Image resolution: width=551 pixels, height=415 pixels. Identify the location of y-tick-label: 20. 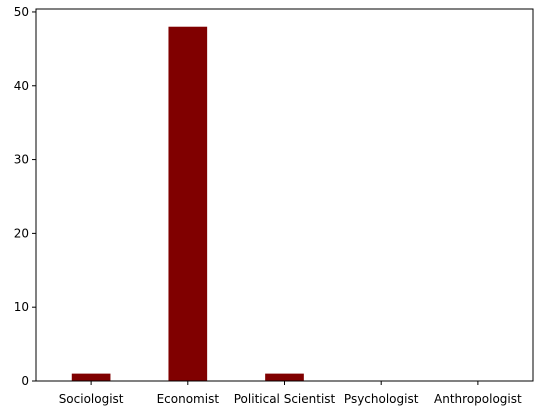
(21, 233).